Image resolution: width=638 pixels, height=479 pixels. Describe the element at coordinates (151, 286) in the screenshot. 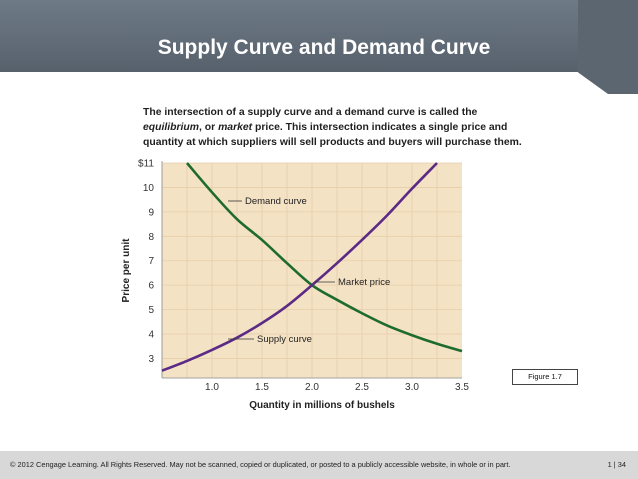

I see `y-tick-label: 6` at that location.